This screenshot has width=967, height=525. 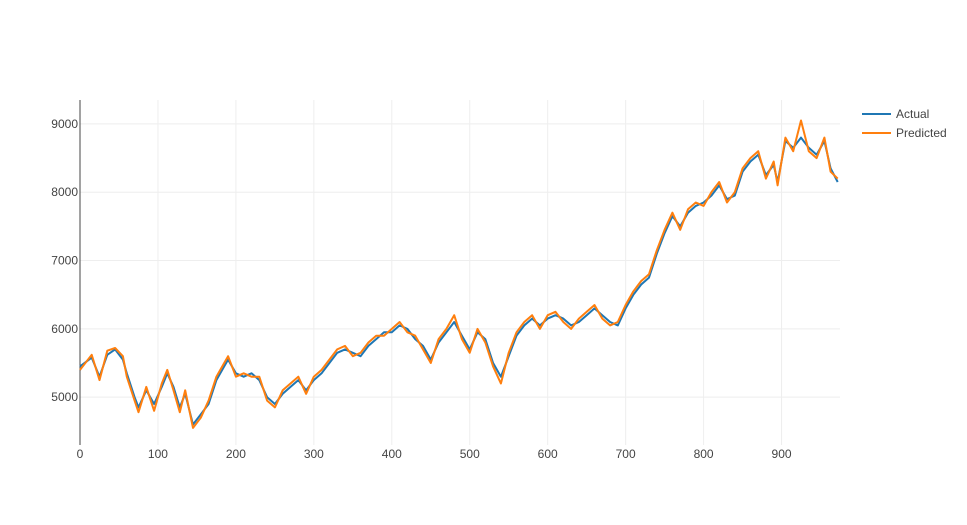 I want to click on legend-label-predicted: Predicted, so click(x=921, y=133).